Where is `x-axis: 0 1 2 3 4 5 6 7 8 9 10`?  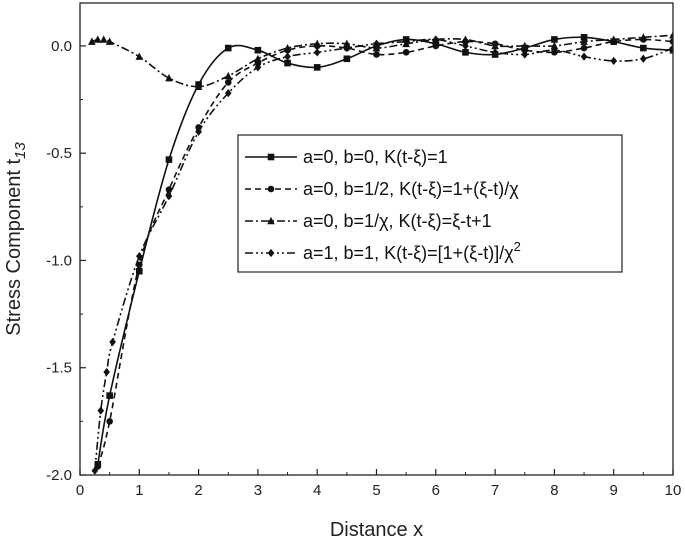
x-axis: 0 1 2 3 4 5 6 7 8 9 10 is located at coordinates (379, 484).